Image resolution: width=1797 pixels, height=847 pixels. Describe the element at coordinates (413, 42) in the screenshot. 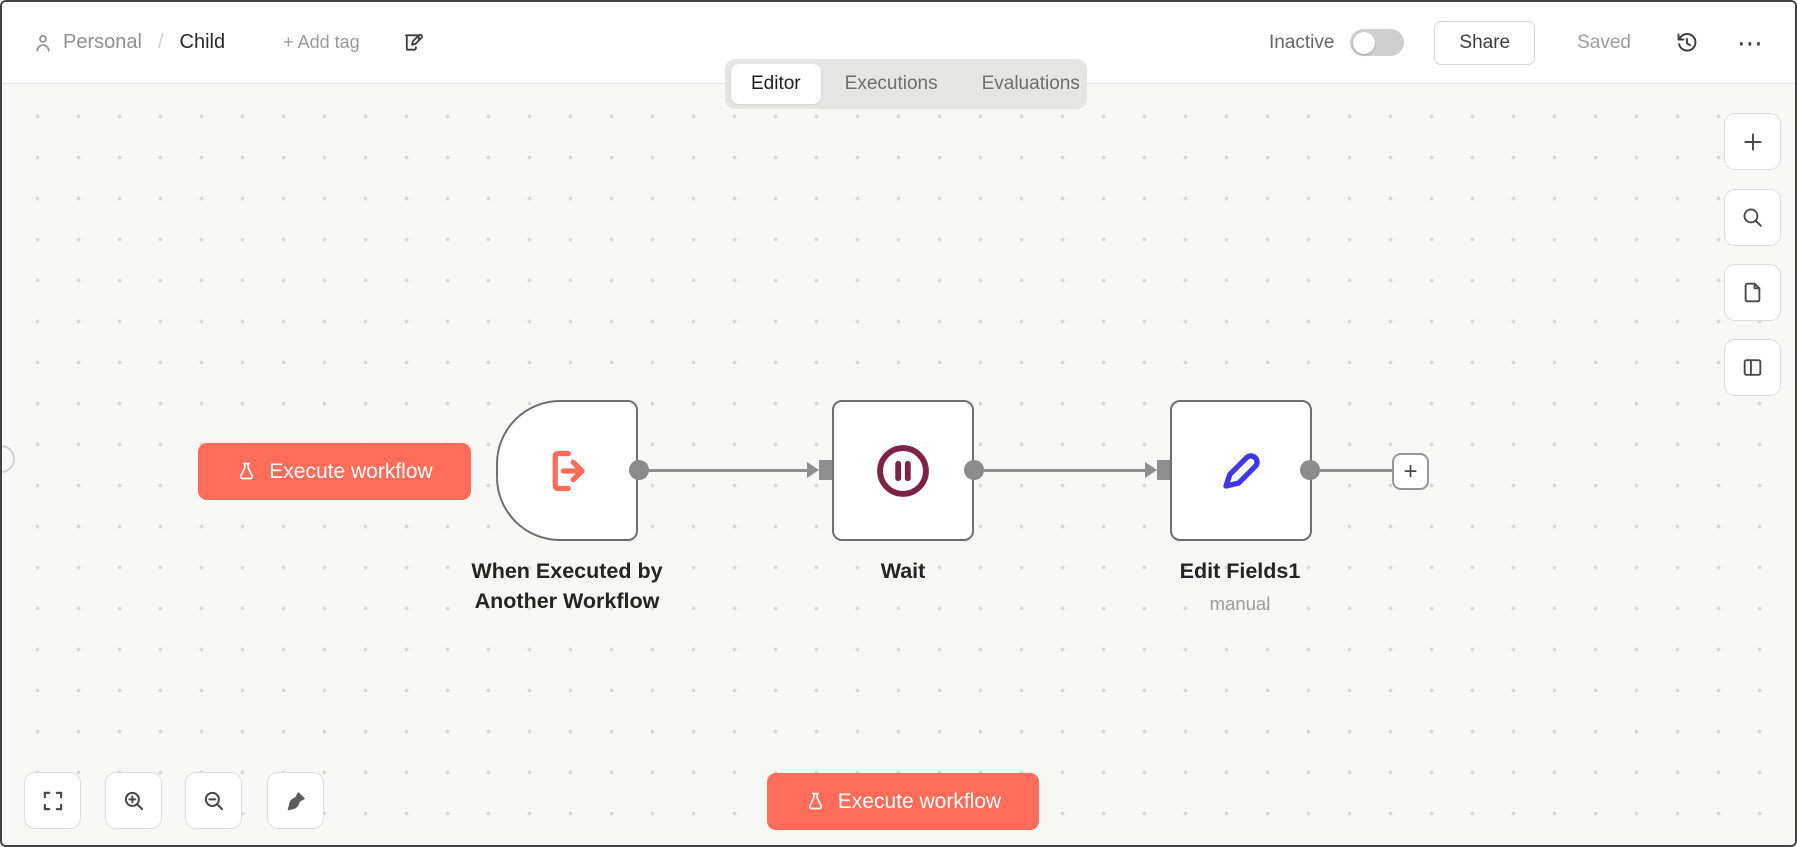

I see `edit-note-icon` at that location.